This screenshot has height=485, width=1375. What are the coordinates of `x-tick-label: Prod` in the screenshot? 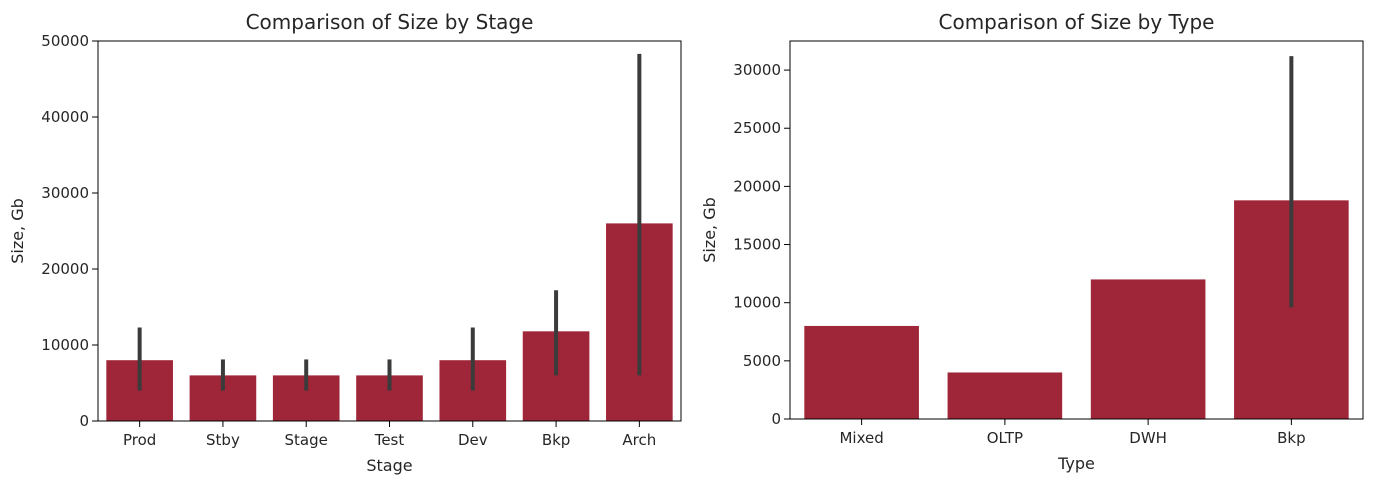 It's located at (139, 440).